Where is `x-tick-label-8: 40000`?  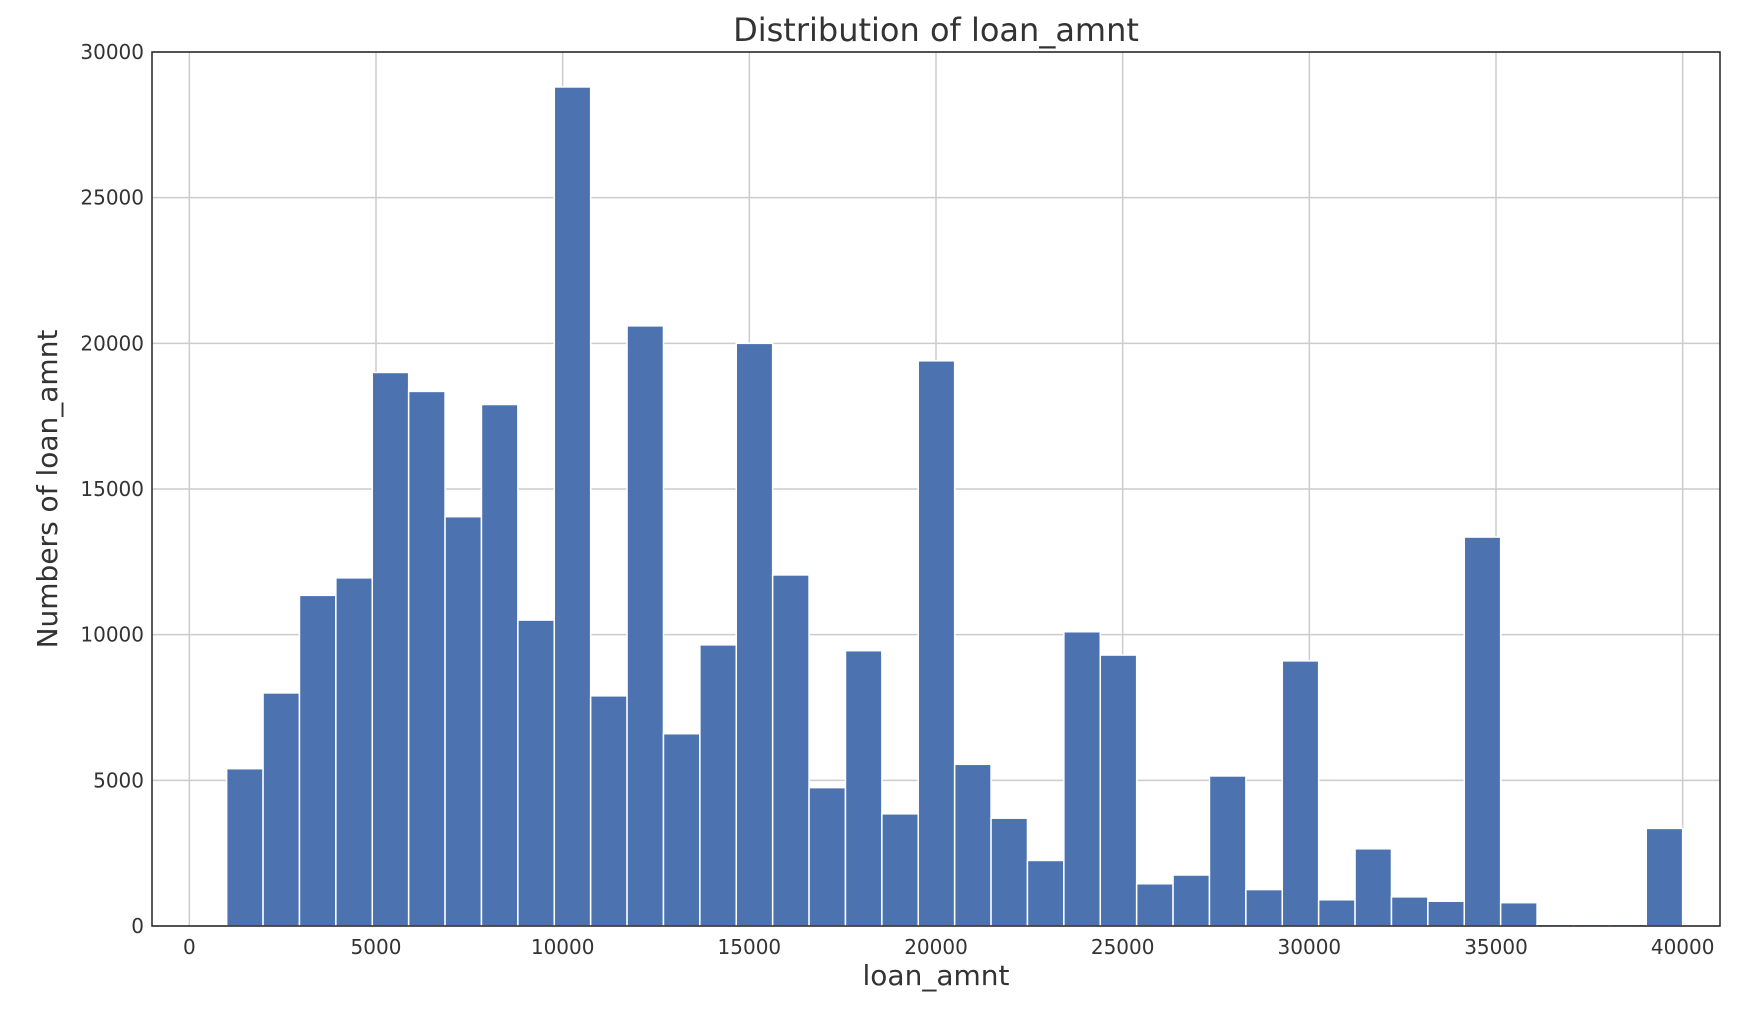
x-tick-label-8: 40000 is located at coordinates (1683, 947).